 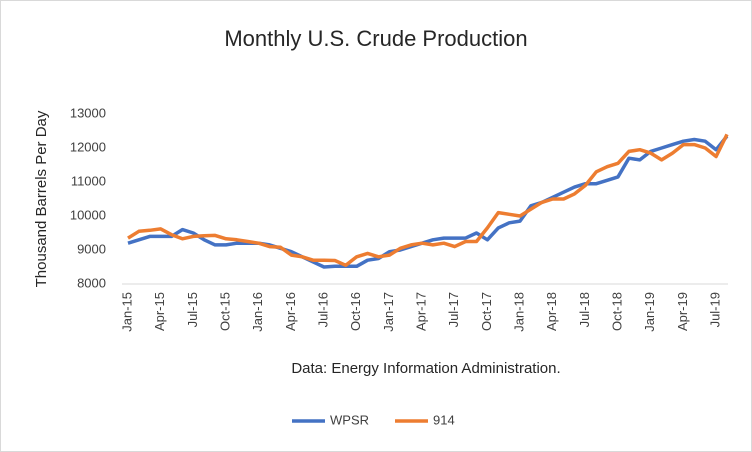 What do you see at coordinates (388, 312) in the screenshot?
I see `x-tick-label: Jan-17` at bounding box center [388, 312].